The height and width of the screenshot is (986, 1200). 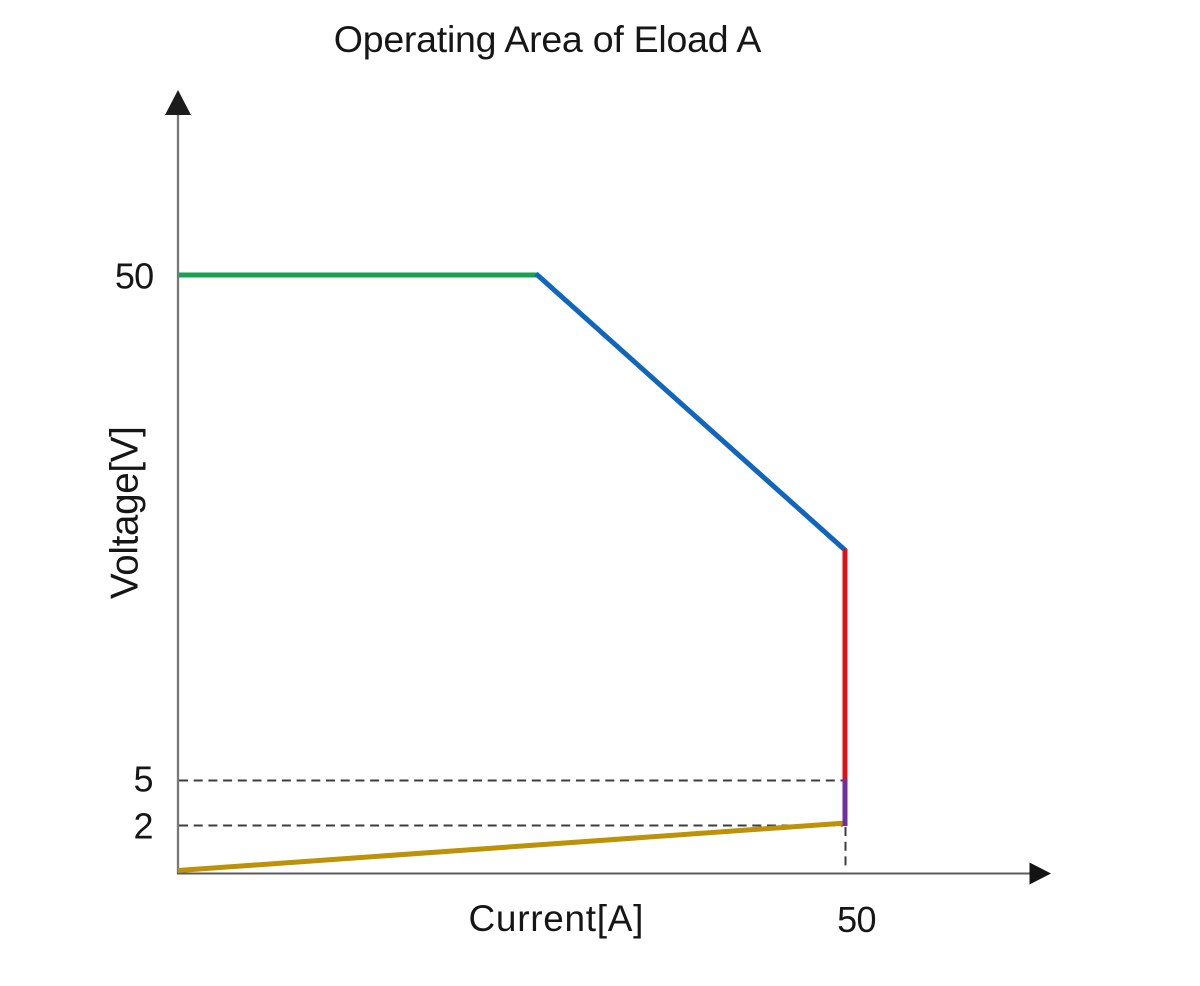 What do you see at coordinates (125, 512) in the screenshot?
I see `svg-text: Voltage[V]` at bounding box center [125, 512].